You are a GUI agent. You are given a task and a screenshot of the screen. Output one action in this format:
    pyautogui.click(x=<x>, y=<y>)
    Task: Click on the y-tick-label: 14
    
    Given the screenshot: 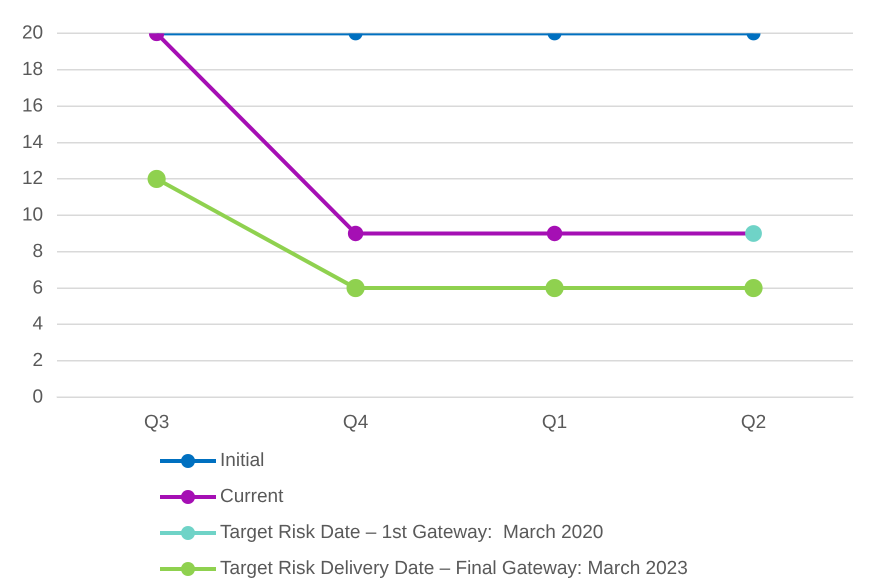 What is the action you would take?
    pyautogui.click(x=33, y=142)
    